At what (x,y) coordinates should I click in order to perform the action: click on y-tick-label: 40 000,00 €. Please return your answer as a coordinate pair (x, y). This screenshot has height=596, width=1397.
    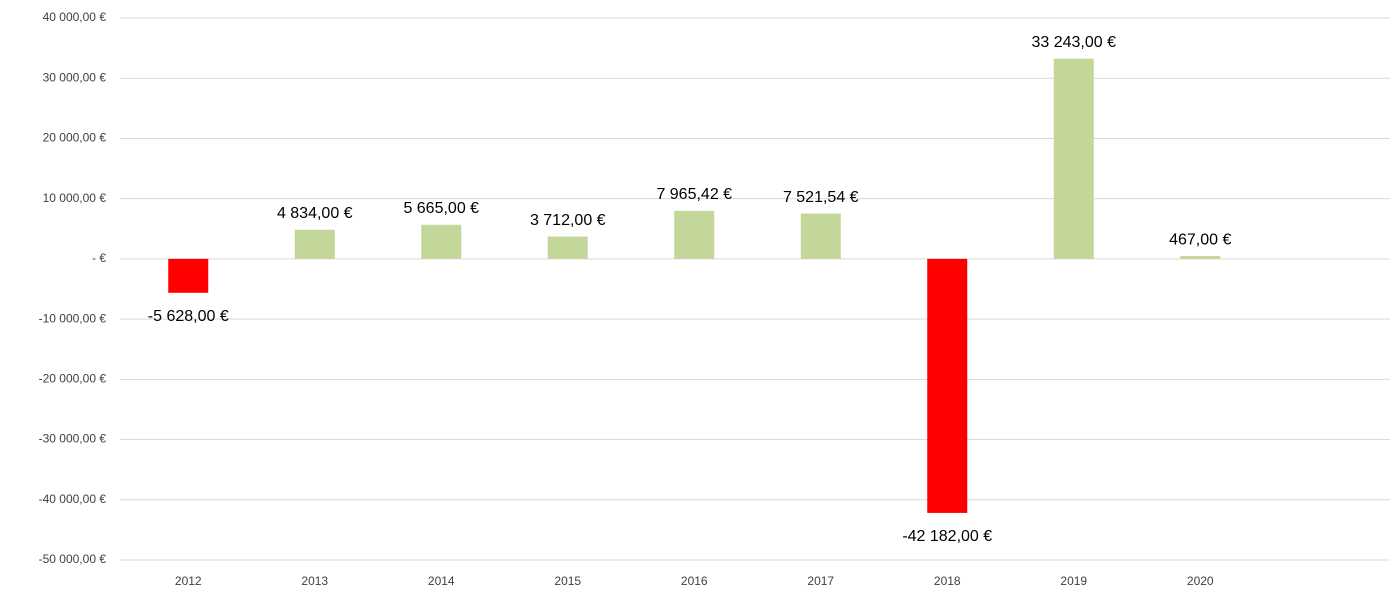
    Looking at the image, I should click on (75, 17).